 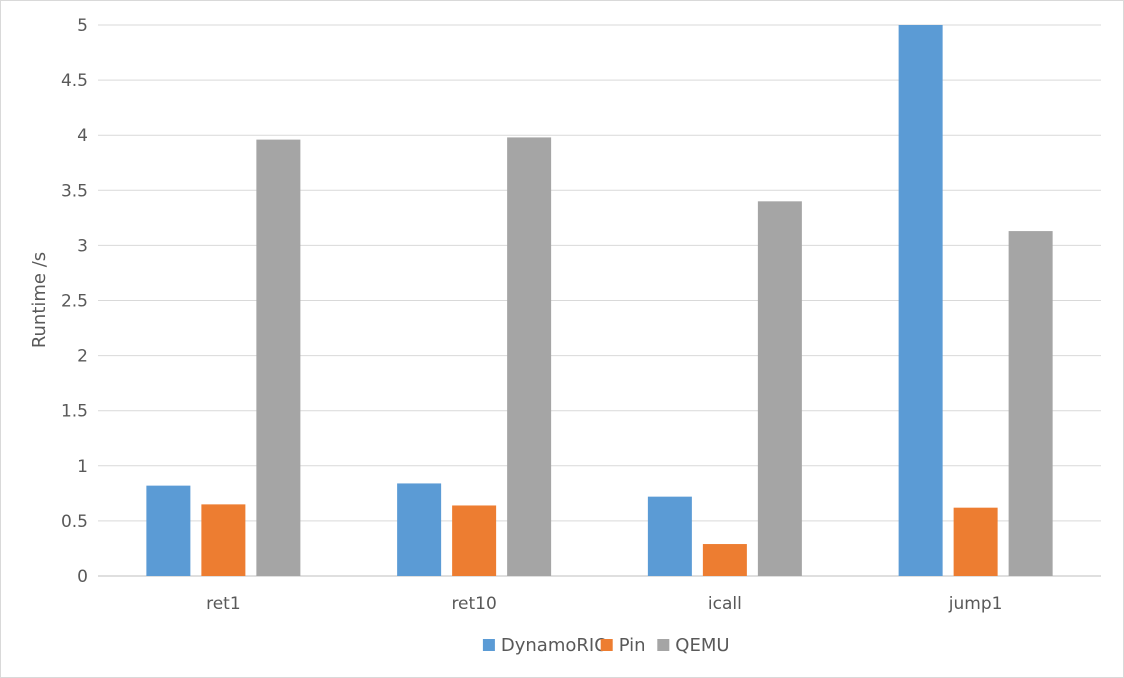 I want to click on y-tick-label: 4.5, so click(x=74, y=81).